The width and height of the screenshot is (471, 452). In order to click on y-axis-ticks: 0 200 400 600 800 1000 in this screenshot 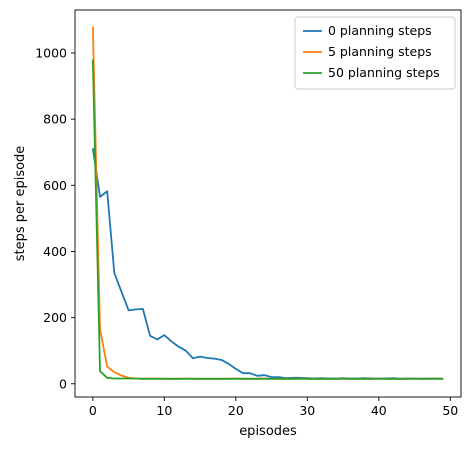, I will do `click(55, 218)`.